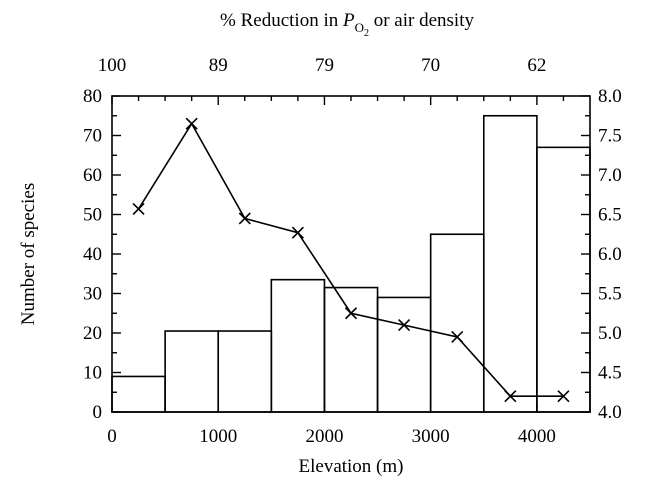 This screenshot has width=656, height=492. I want to click on y-left-tick-label: 70, so click(92, 136).